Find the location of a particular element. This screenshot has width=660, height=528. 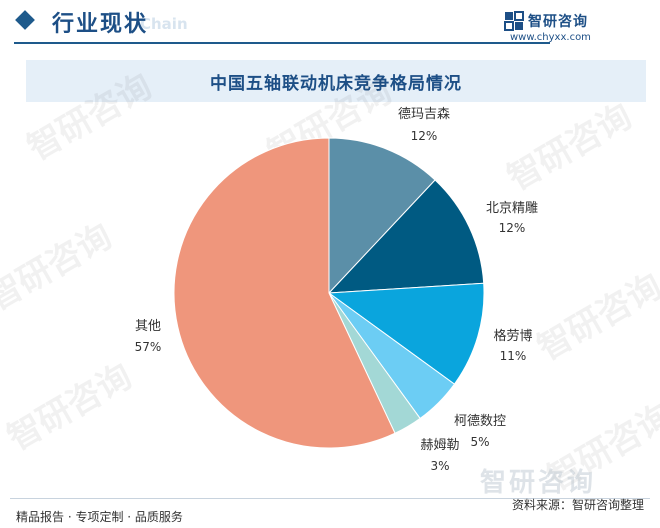

slice-label: 柯德数控 is located at coordinates (480, 421).